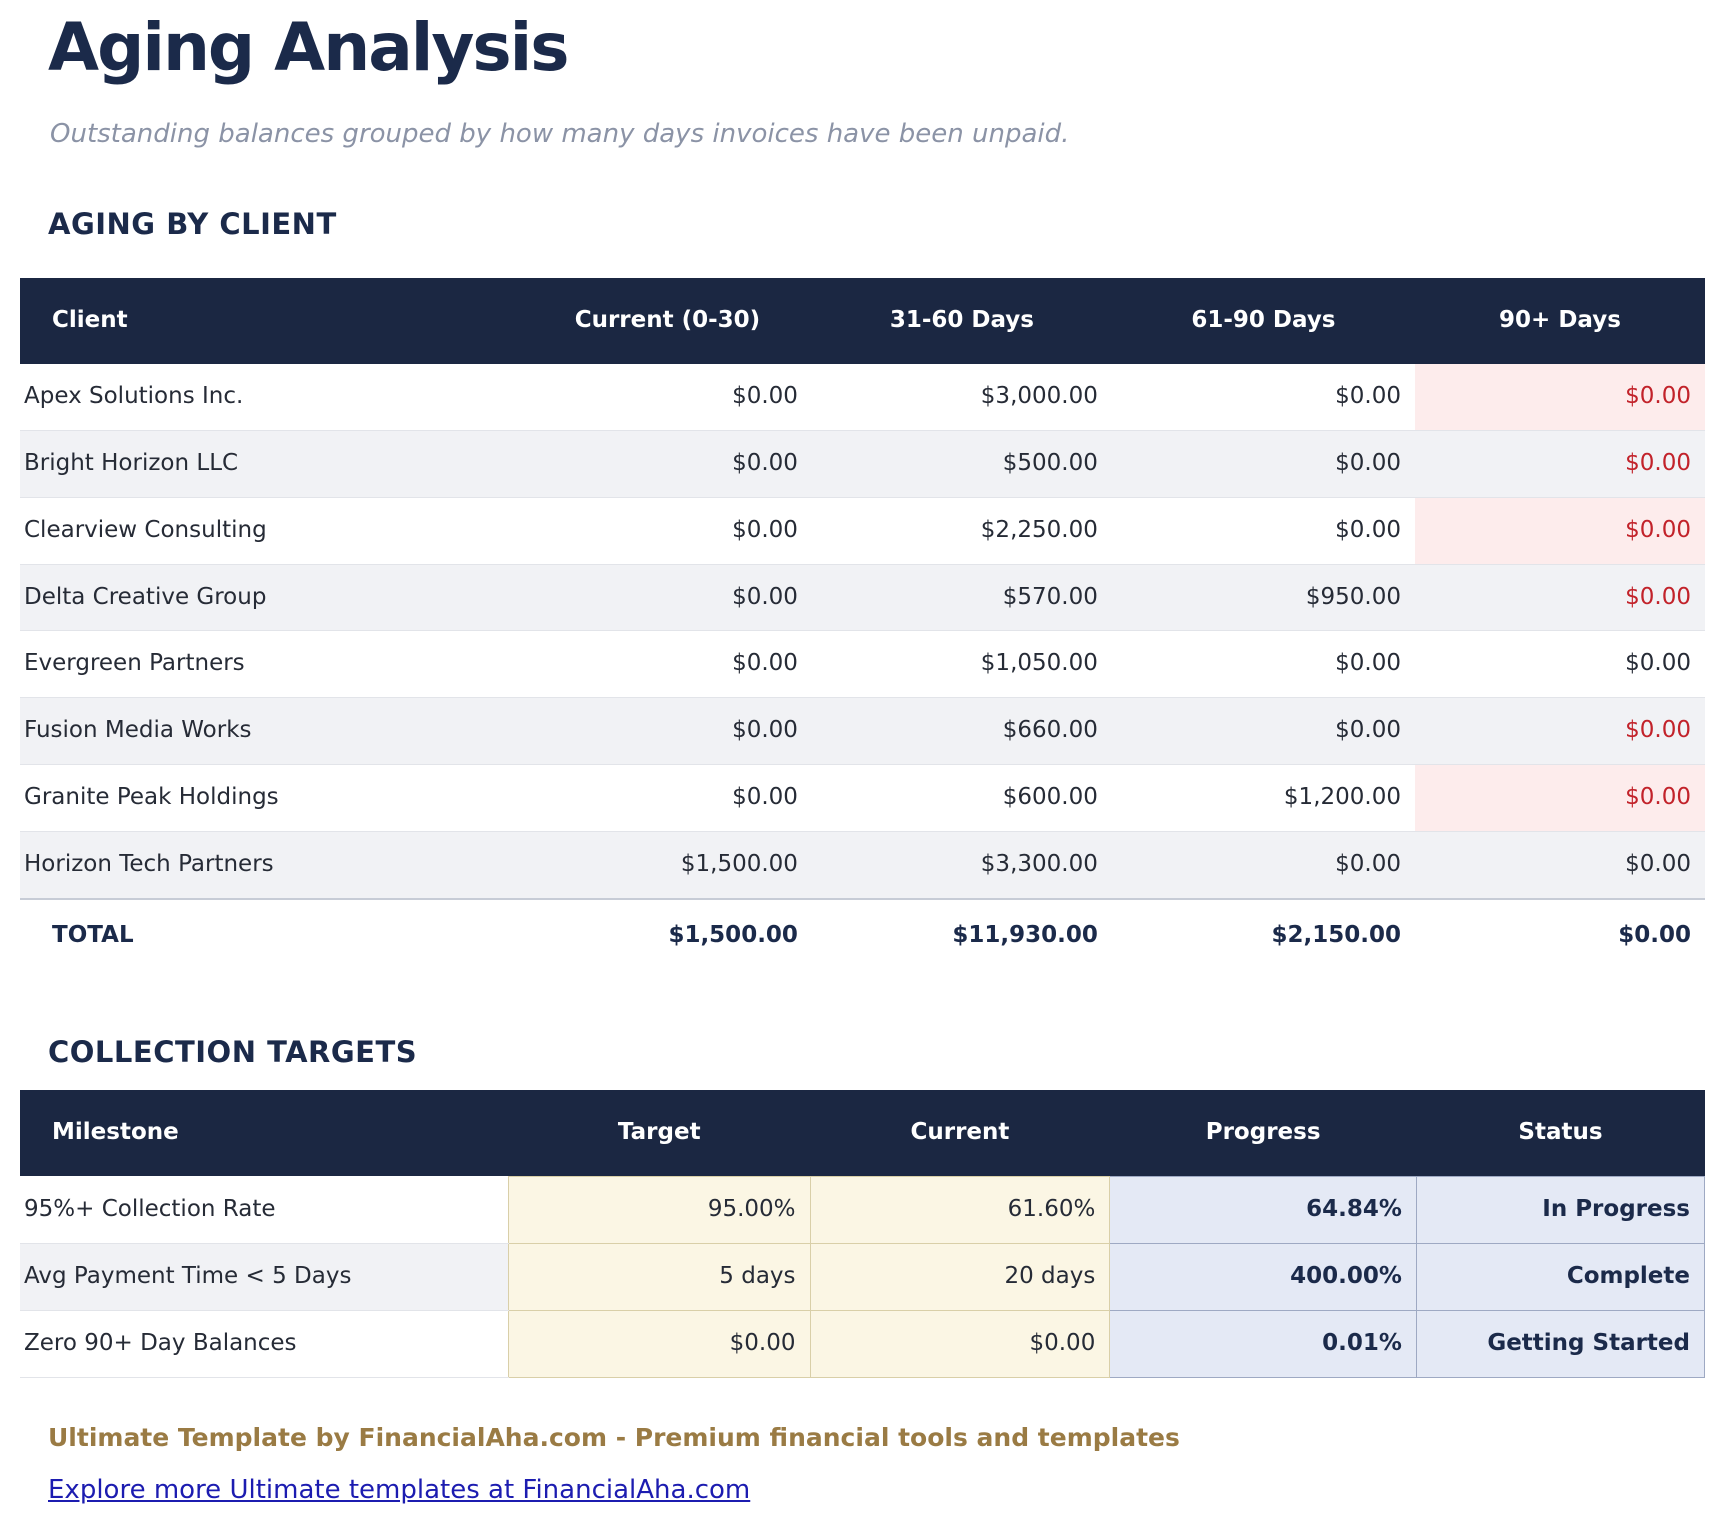  What do you see at coordinates (1263, 1343) in the screenshot?
I see `progress-value: 0.01%` at bounding box center [1263, 1343].